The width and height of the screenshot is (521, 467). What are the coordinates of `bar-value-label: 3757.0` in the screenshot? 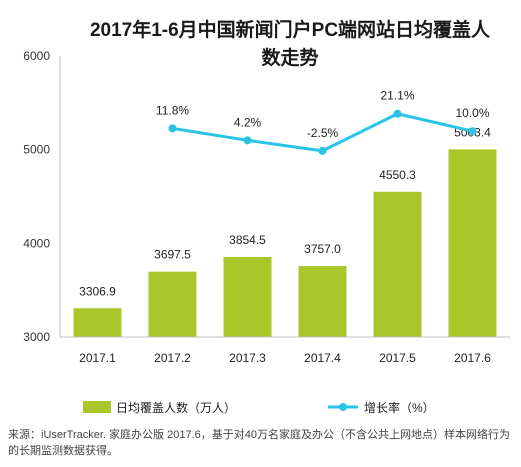 It's located at (322, 249).